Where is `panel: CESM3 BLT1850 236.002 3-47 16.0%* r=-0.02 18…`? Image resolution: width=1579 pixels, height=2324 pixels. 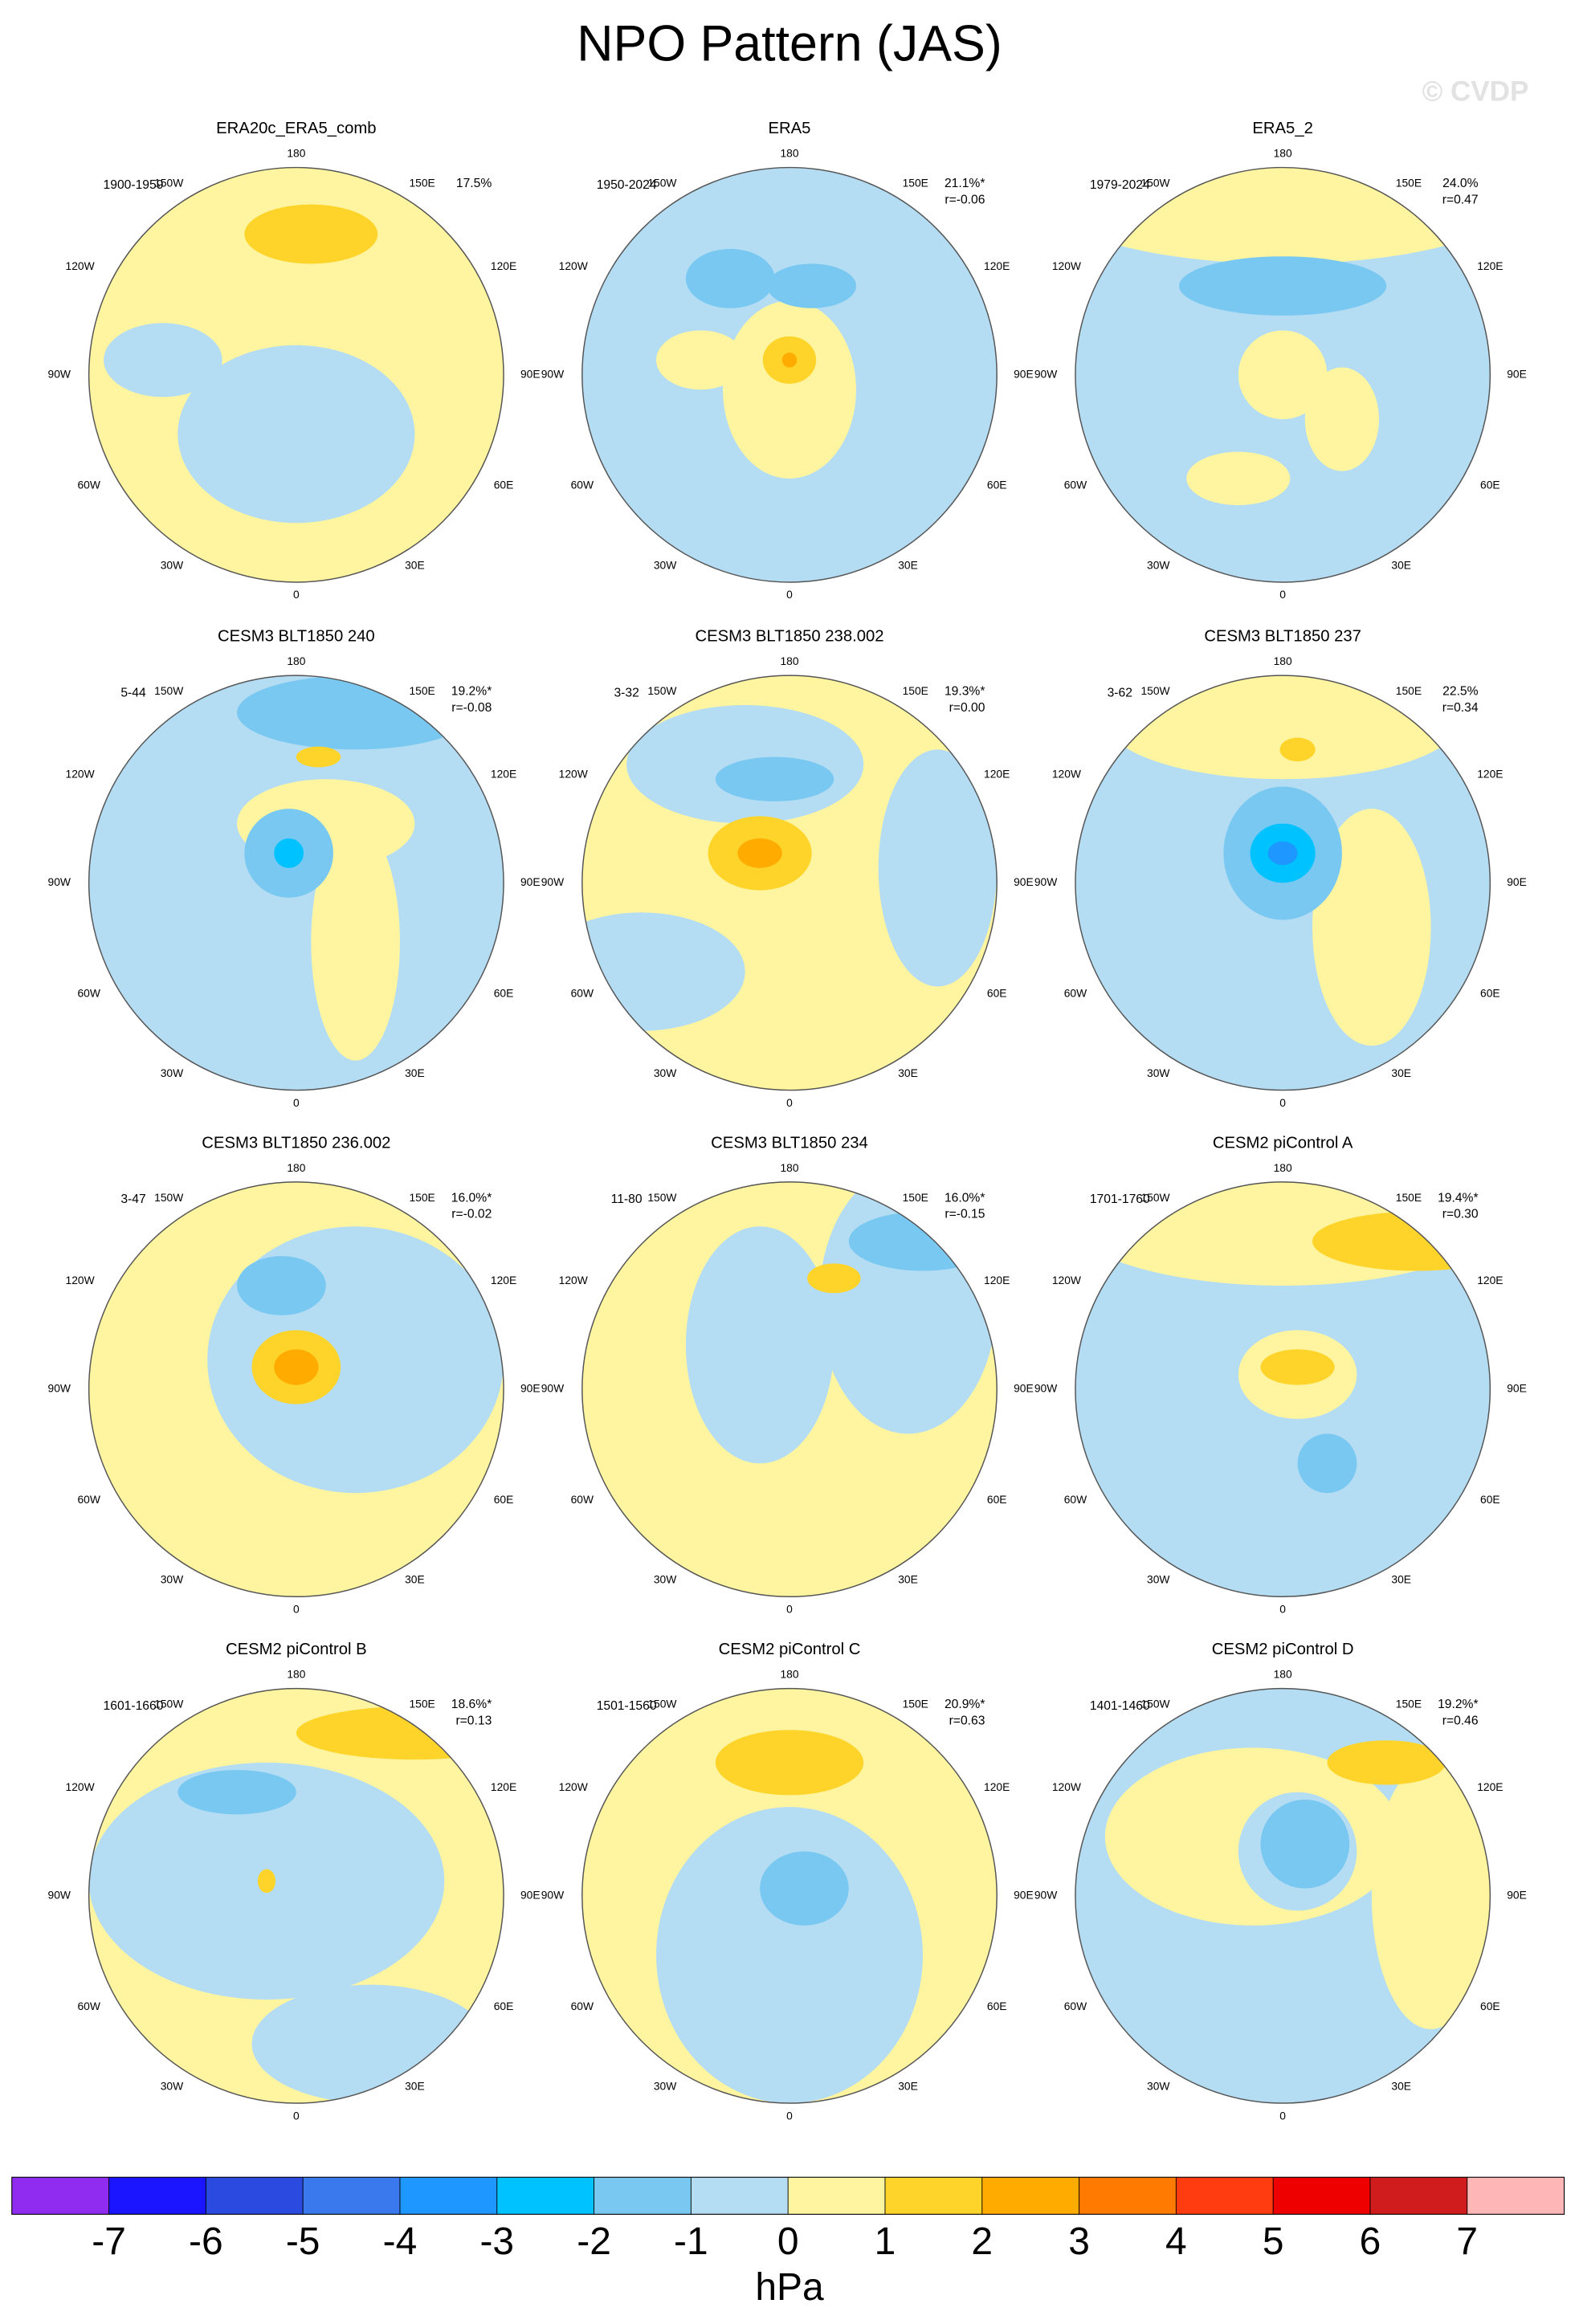 panel: CESM3 BLT1850 236.002 3-47 16.0%* r=-0.02 18… is located at coordinates (294, 1374).